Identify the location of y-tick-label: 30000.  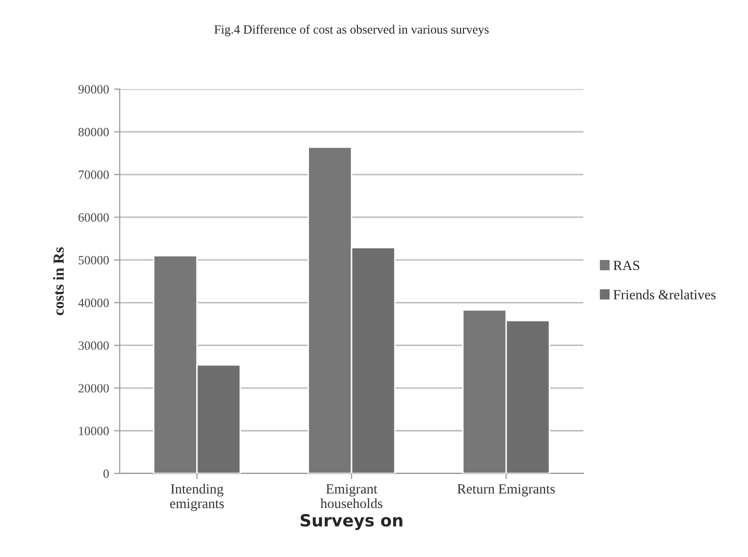
(93, 345).